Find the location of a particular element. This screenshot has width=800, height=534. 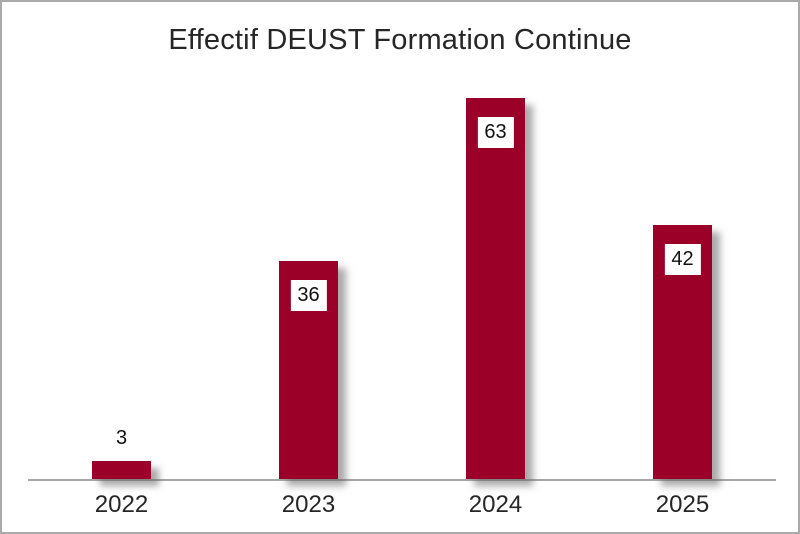

bar-2025: 42 is located at coordinates (682, 352).